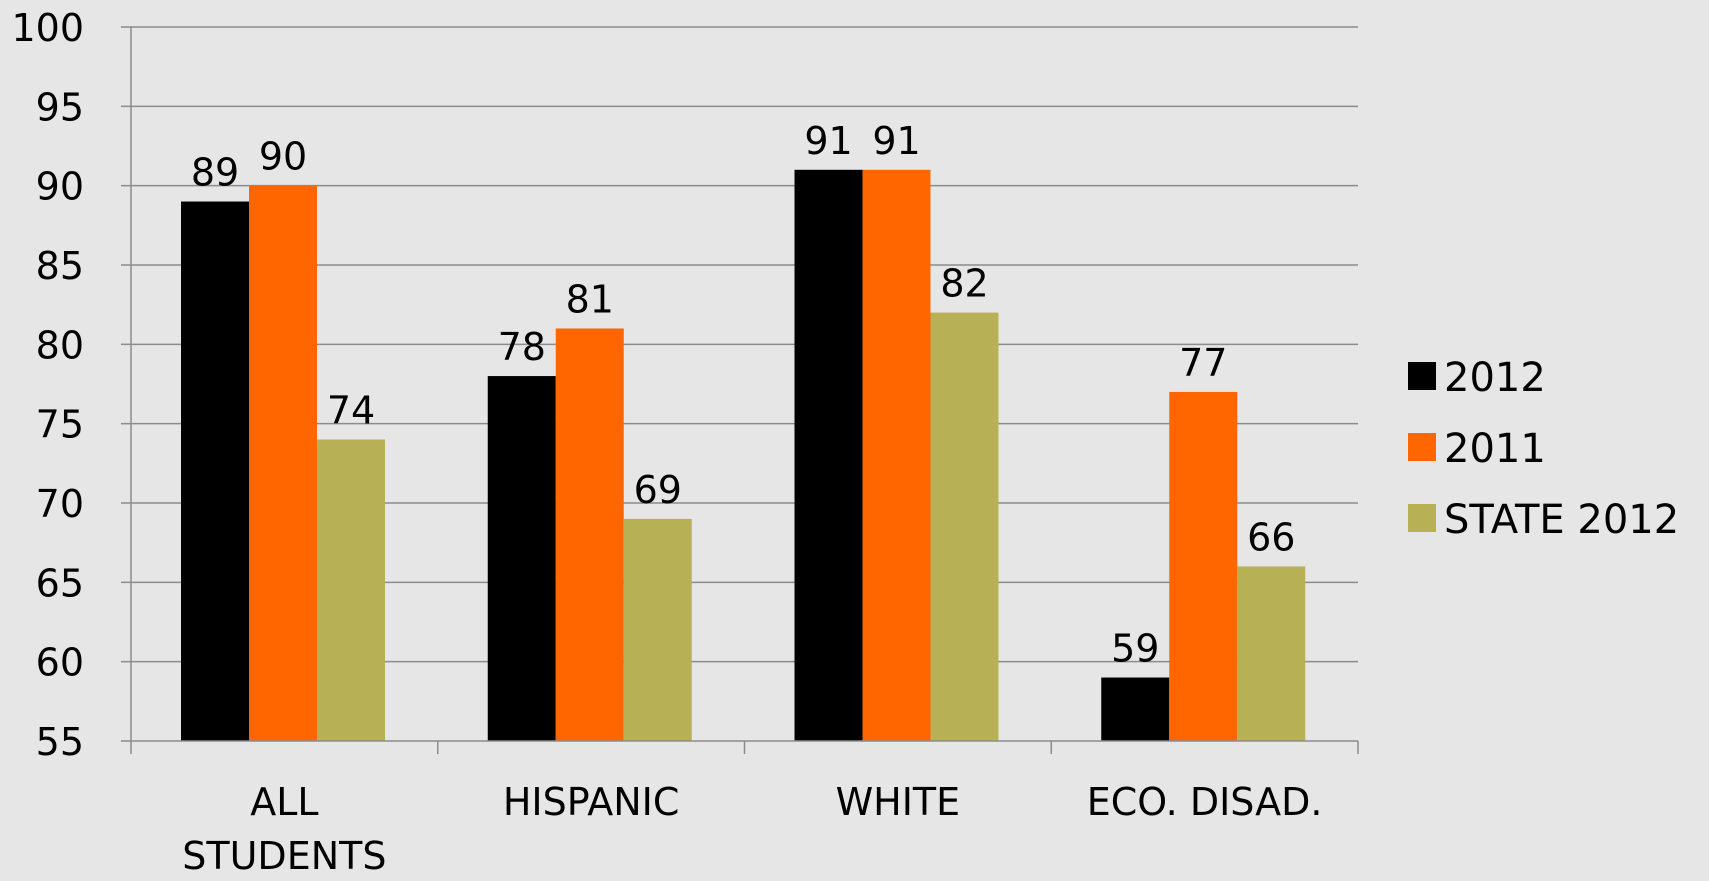 The width and height of the screenshot is (1709, 881). Describe the element at coordinates (283, 157) in the screenshot. I see `data-label: 90` at that location.